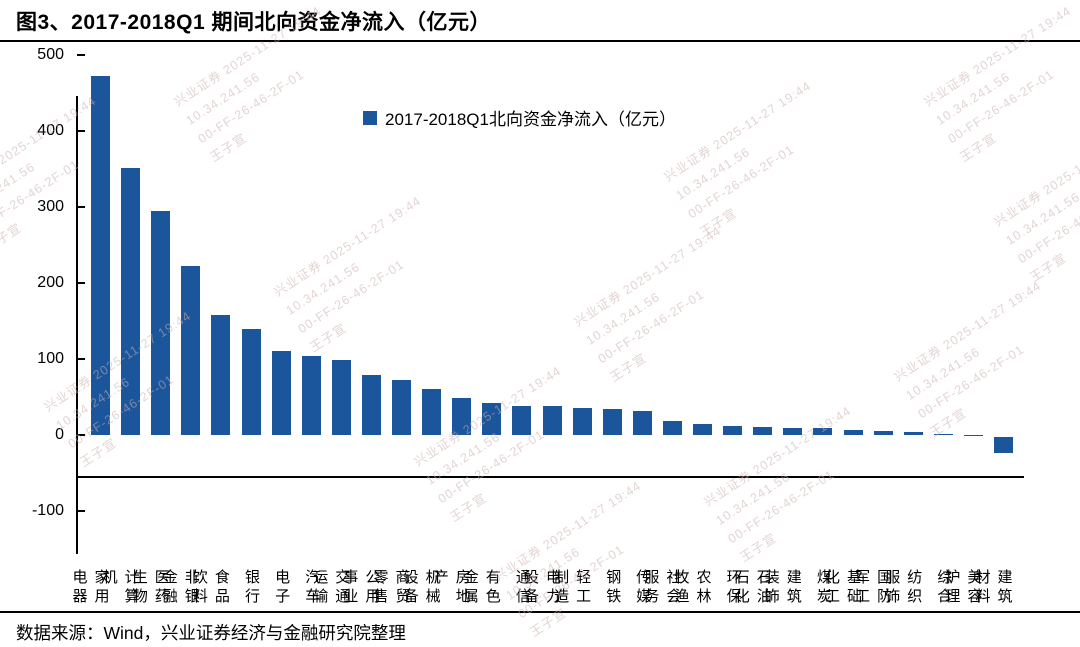 The image size is (1080, 647). I want to click on title-divider, so click(540, 41).